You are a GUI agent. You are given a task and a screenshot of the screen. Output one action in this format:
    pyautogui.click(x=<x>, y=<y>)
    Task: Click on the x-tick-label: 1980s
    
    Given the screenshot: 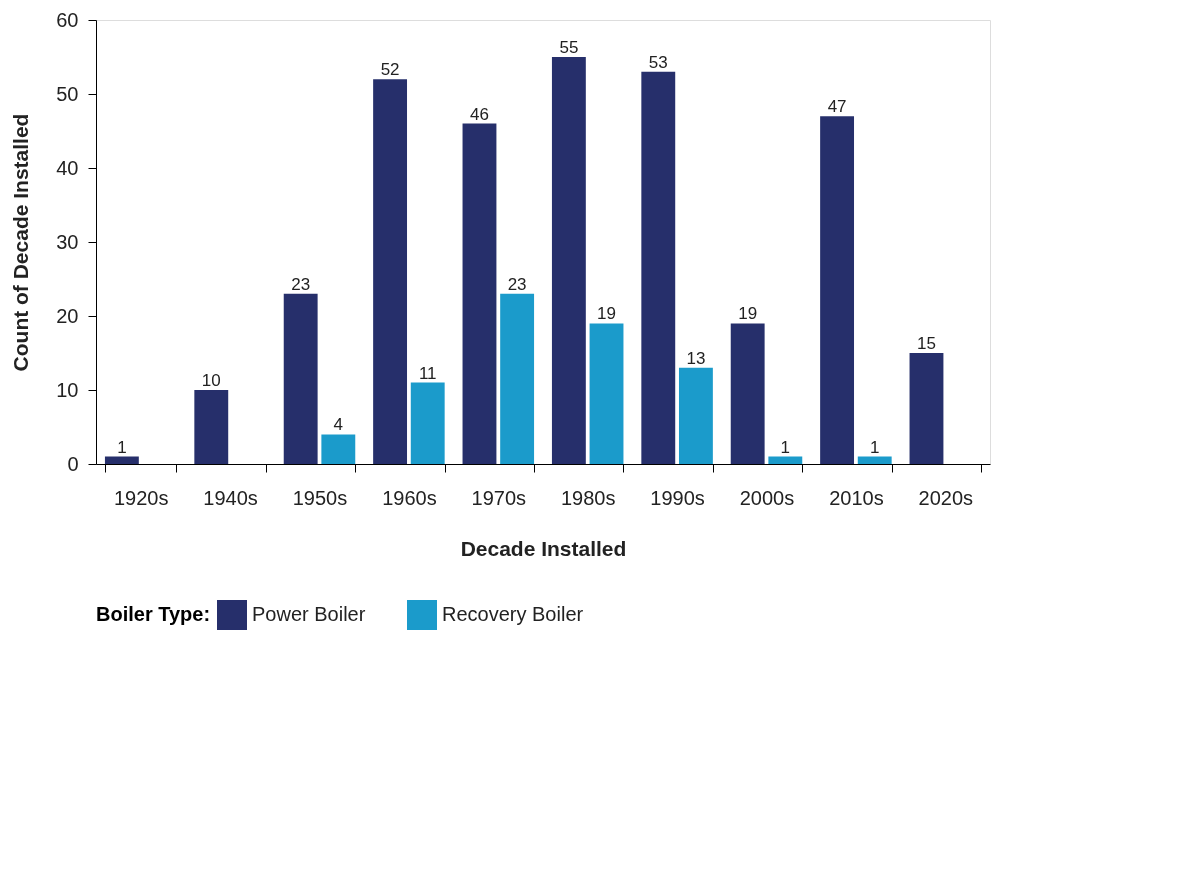 What is the action you would take?
    pyautogui.click(x=588, y=497)
    